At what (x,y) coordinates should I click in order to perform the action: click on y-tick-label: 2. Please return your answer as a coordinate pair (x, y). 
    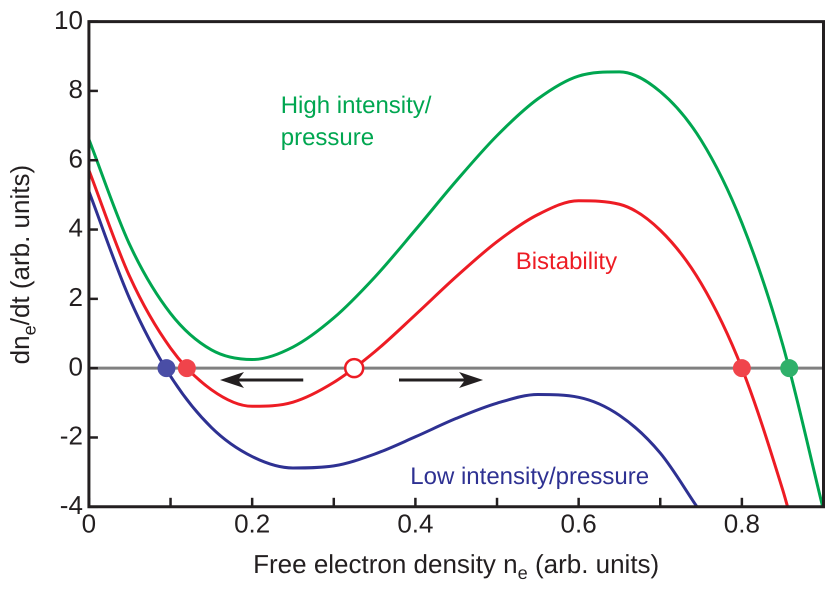
    Looking at the image, I should click on (75, 297).